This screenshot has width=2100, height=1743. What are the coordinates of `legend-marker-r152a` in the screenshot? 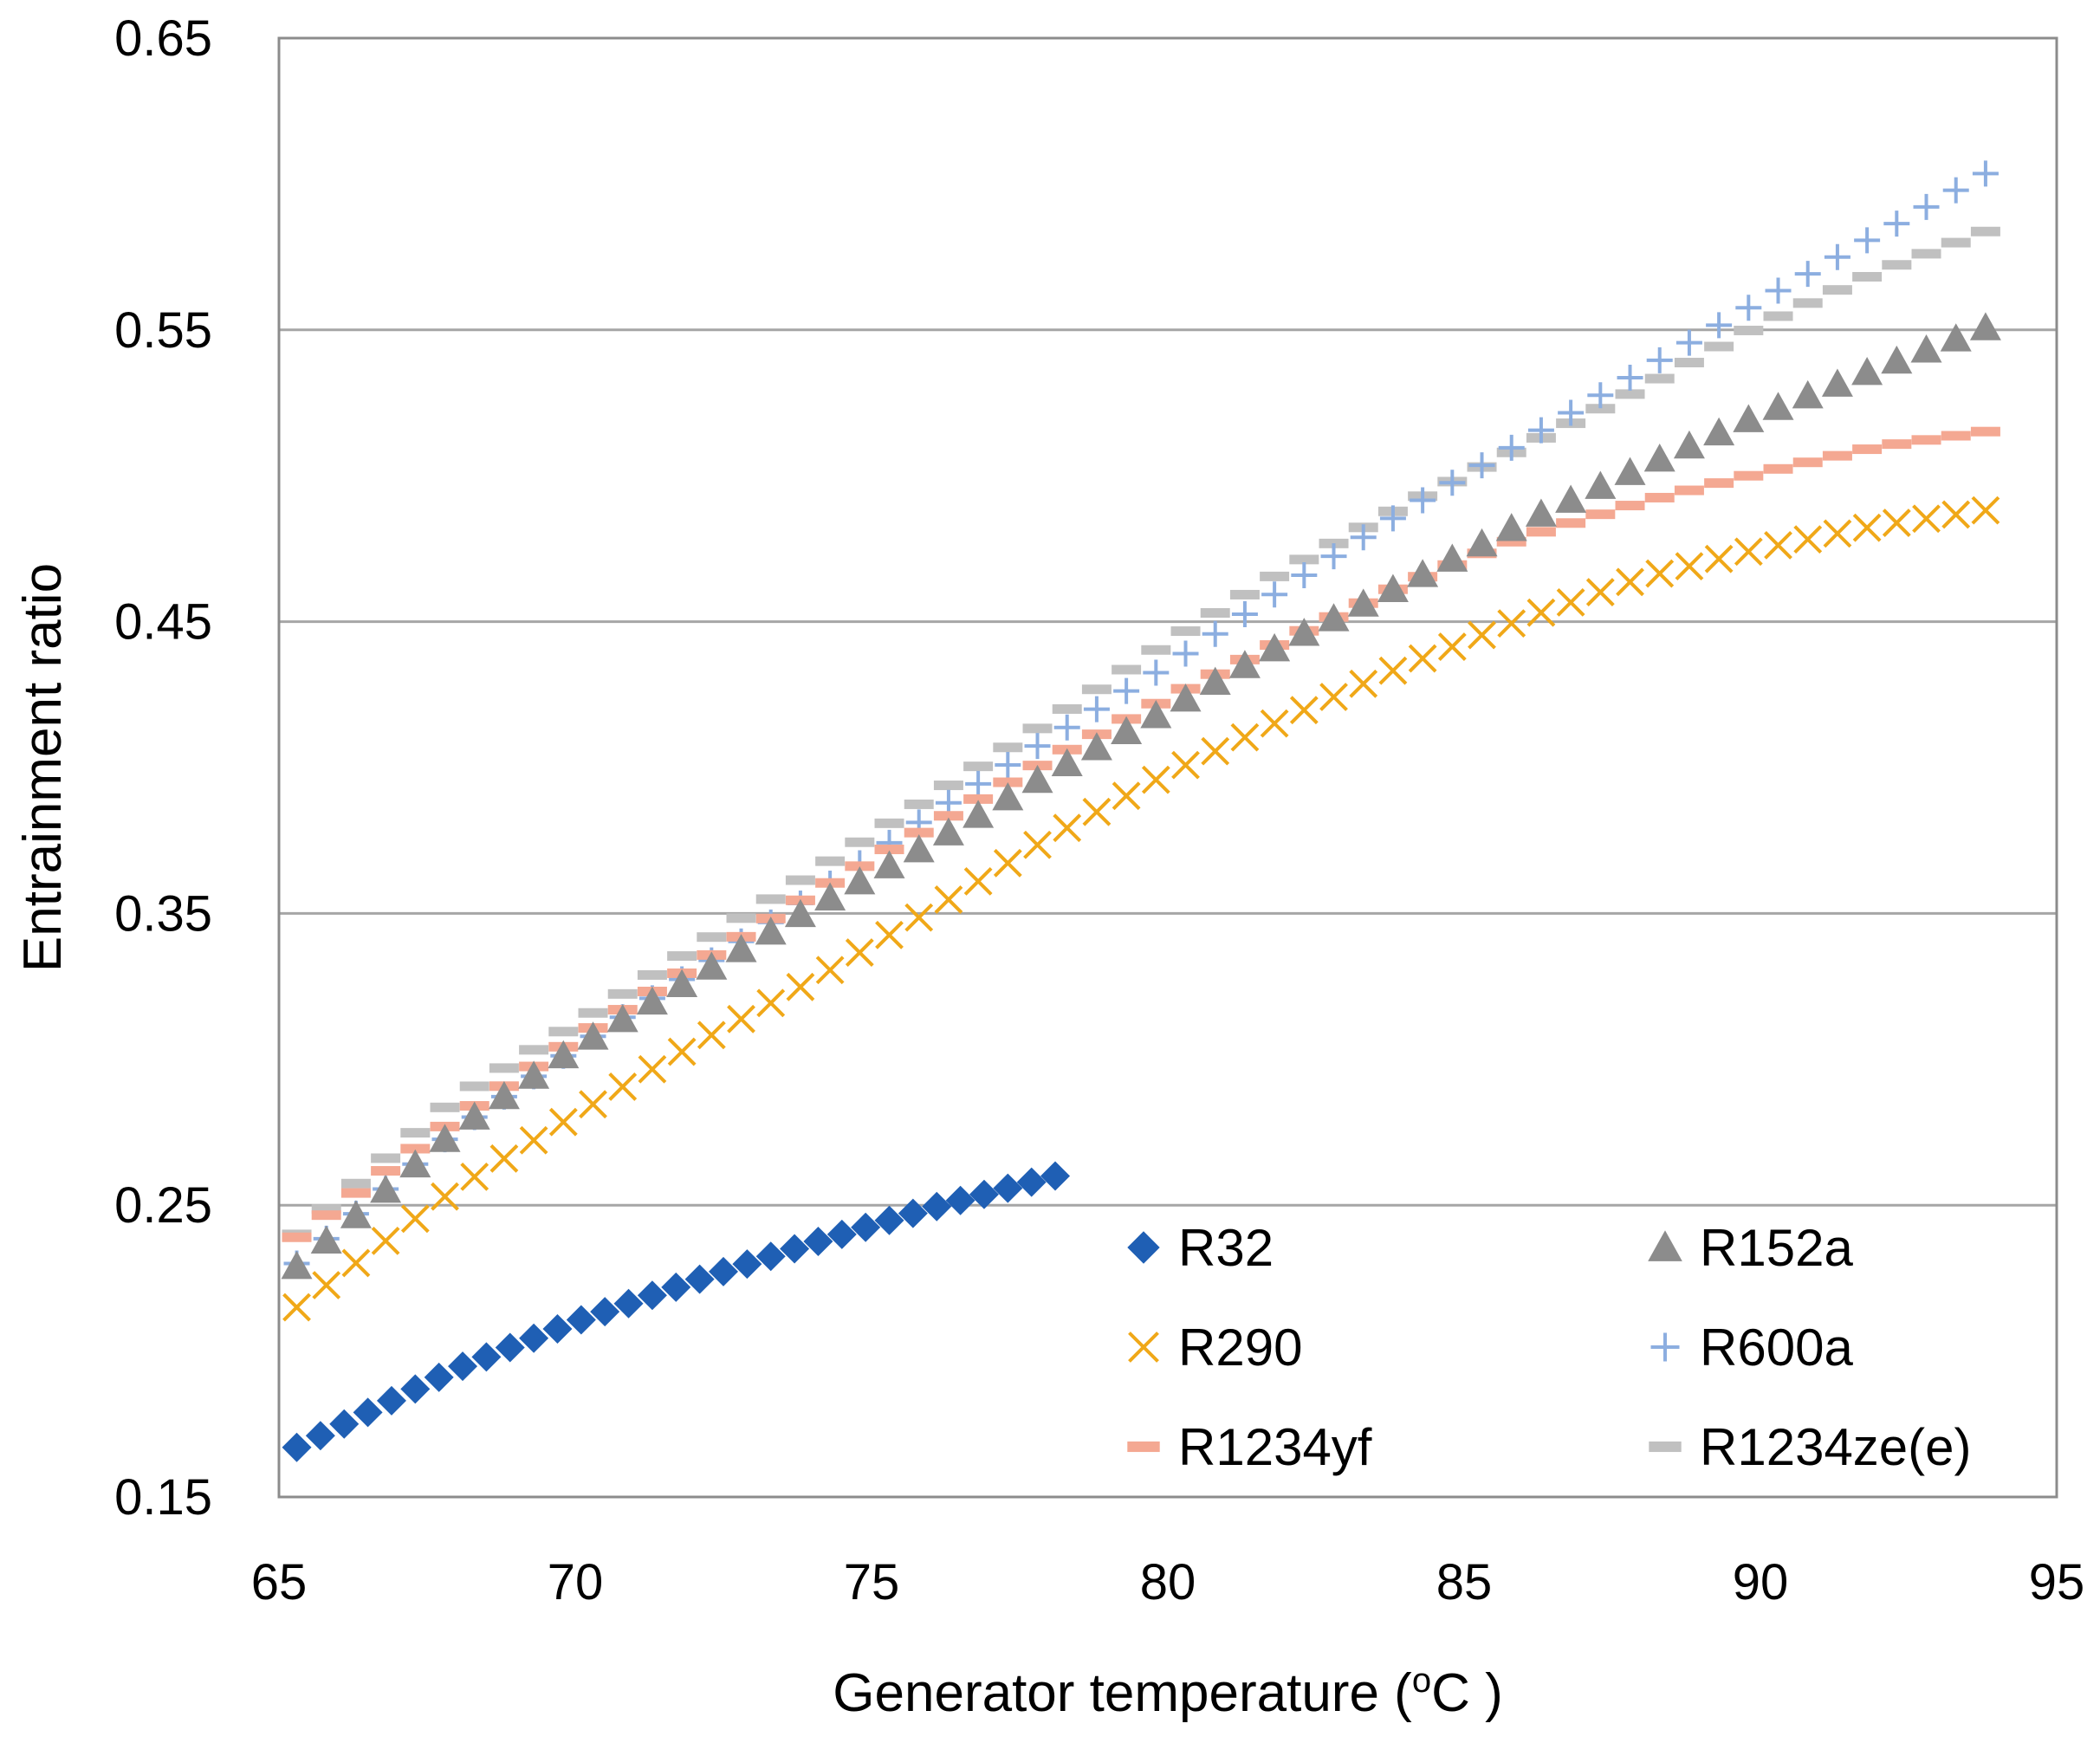 It's located at (1665, 1245).